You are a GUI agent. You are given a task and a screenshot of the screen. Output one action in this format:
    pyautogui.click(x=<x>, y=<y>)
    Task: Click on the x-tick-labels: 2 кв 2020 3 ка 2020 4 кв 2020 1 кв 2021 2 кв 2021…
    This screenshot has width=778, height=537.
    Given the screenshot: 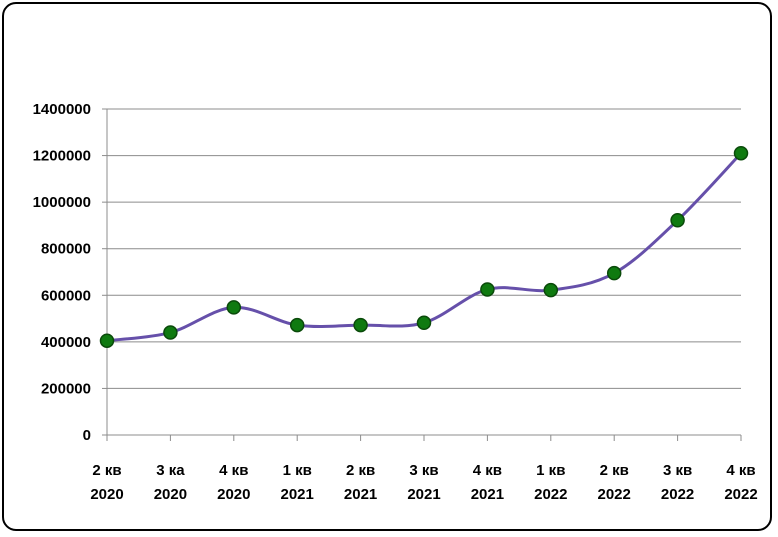 What is the action you would take?
    pyautogui.click(x=423, y=482)
    